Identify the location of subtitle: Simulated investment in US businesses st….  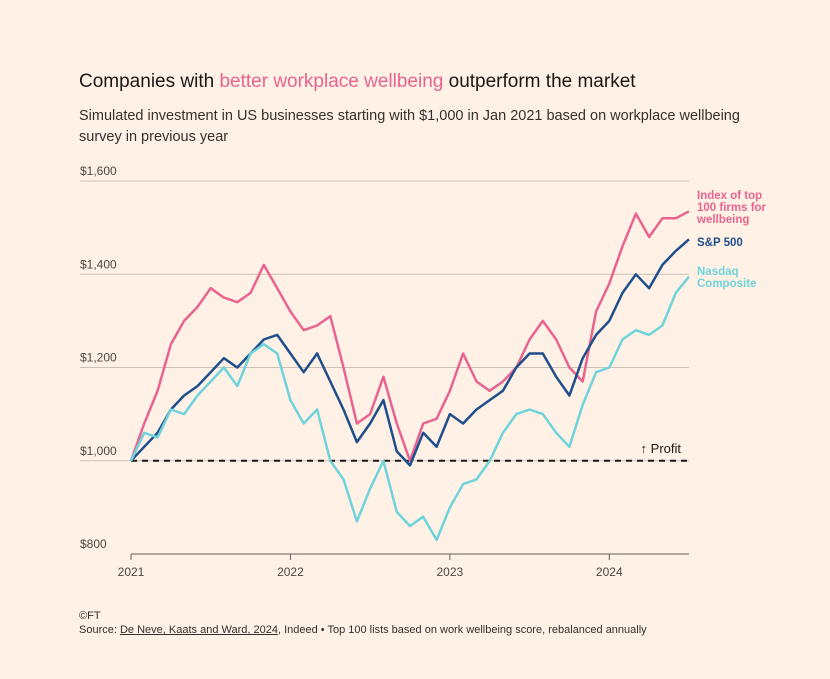
(409, 126).